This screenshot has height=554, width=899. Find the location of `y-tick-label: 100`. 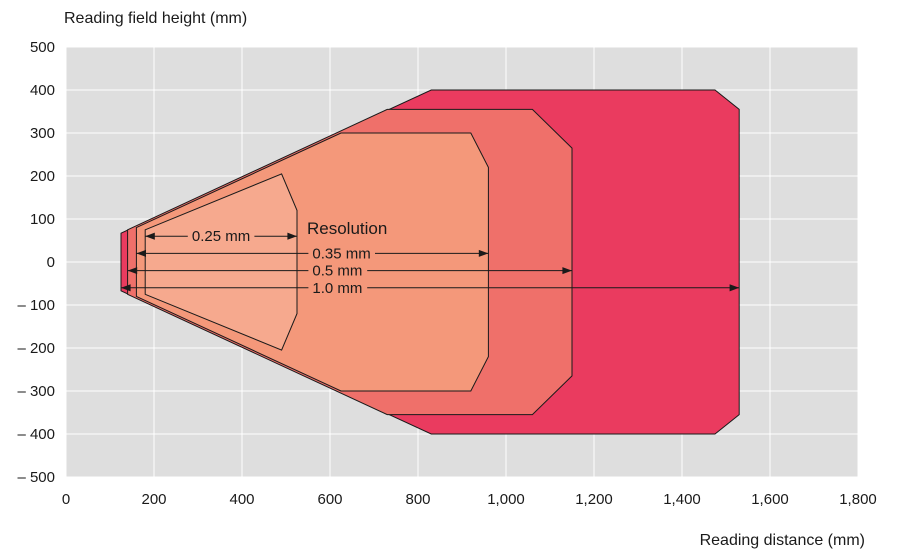

y-tick-label: 100 is located at coordinates (42, 219).